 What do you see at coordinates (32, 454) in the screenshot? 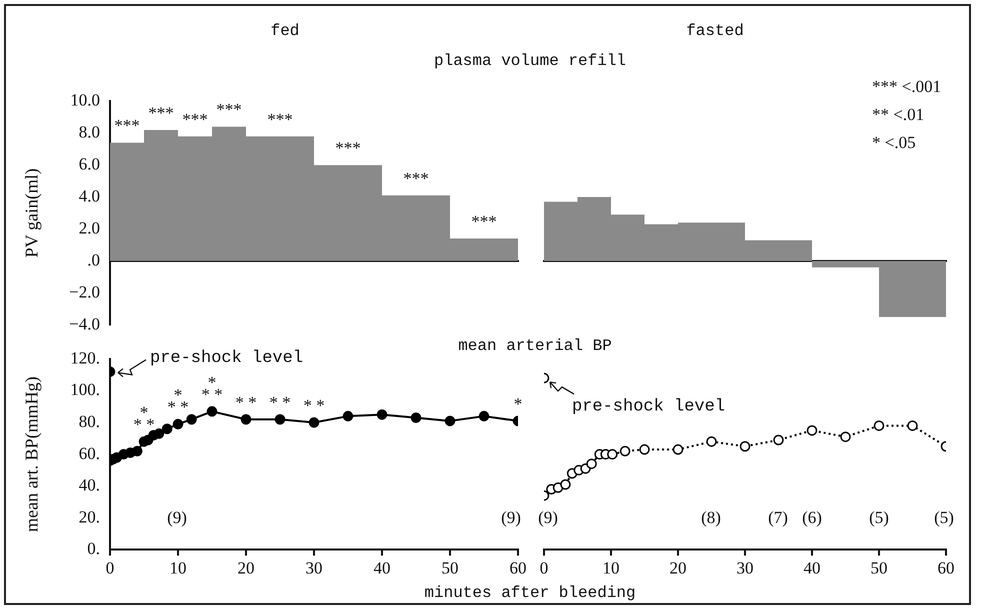
I see `y-axis-title: mean art. BP(mmHg)` at bounding box center [32, 454].